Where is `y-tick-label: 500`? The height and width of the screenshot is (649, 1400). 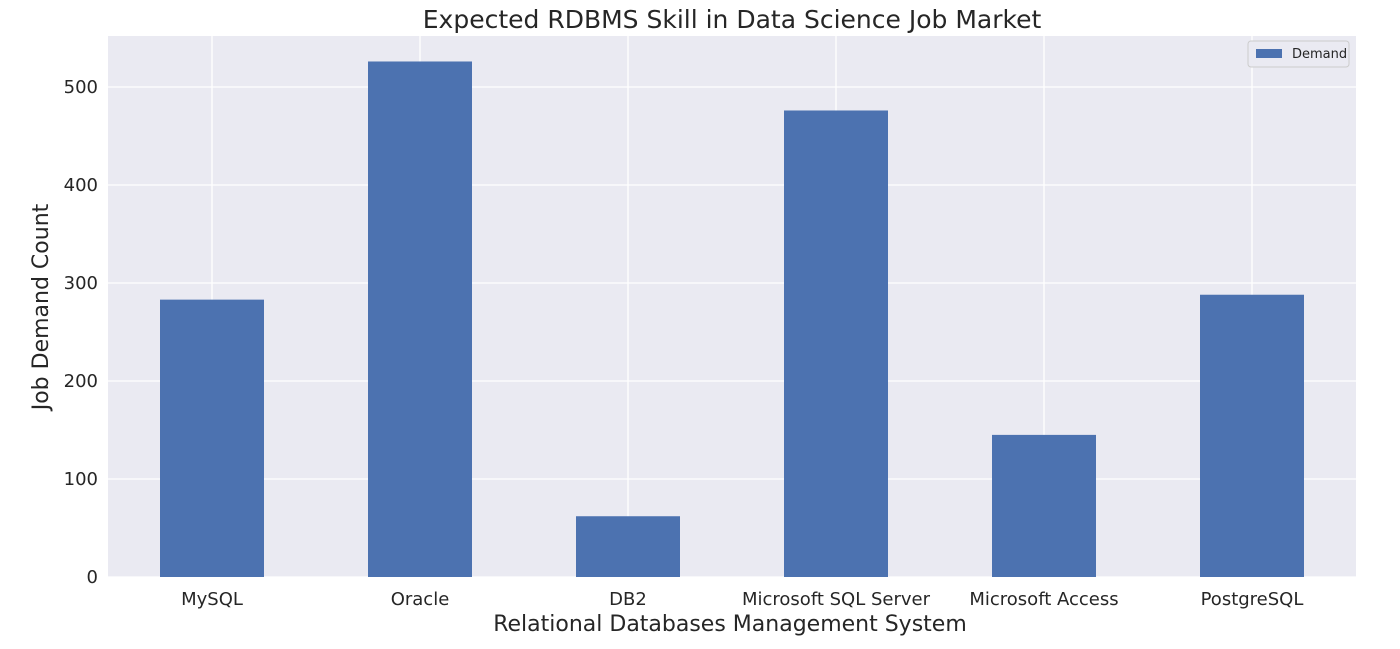 y-tick-label: 500 is located at coordinates (81, 87).